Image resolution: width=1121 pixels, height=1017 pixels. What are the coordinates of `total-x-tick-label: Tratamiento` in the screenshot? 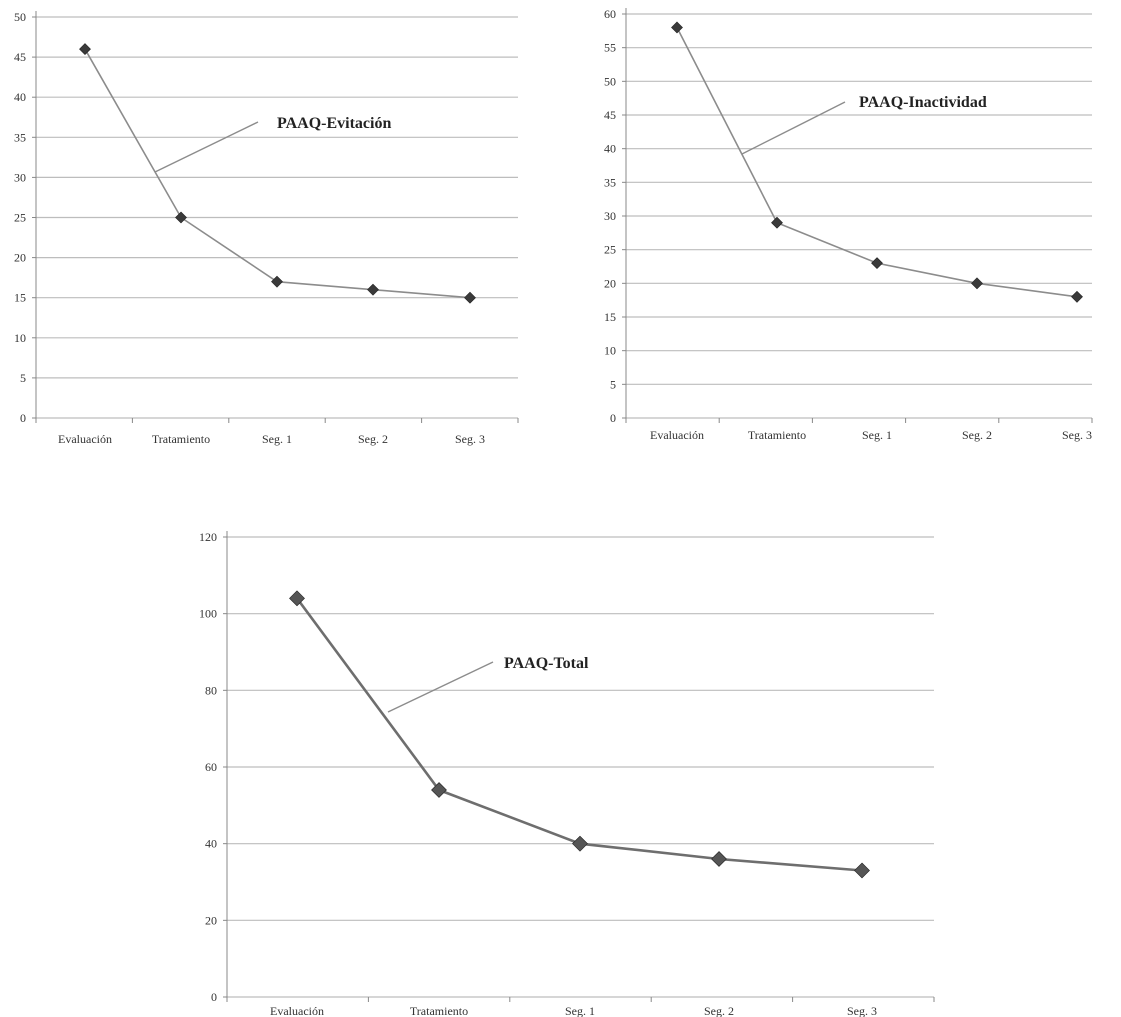 It's located at (439, 1010).